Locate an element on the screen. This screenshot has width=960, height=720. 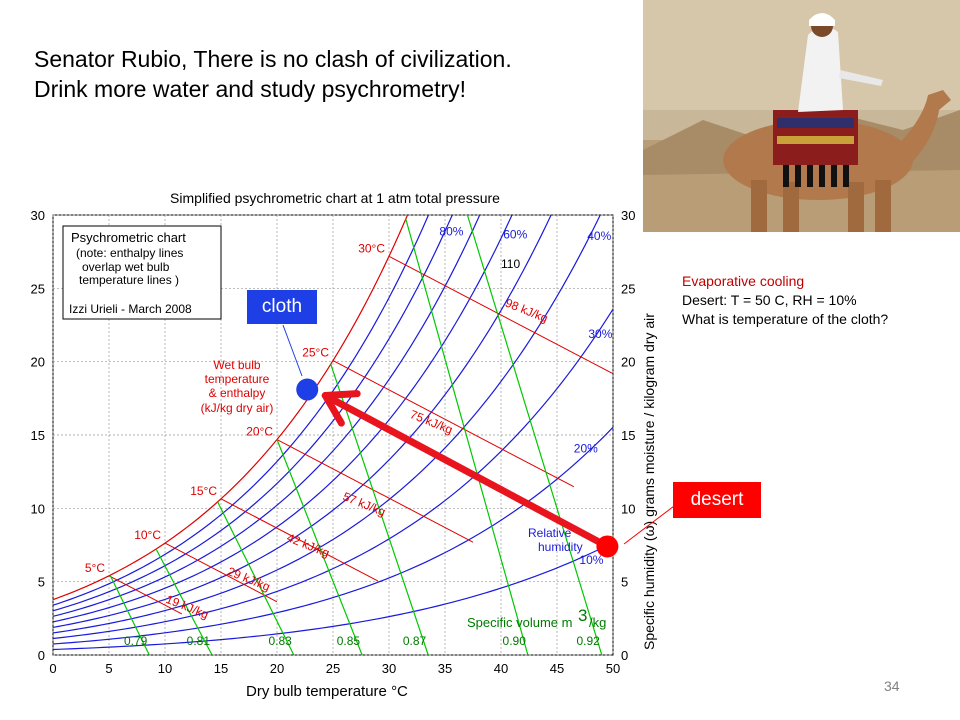
x-tick-label: 10 is located at coordinates (165, 668).